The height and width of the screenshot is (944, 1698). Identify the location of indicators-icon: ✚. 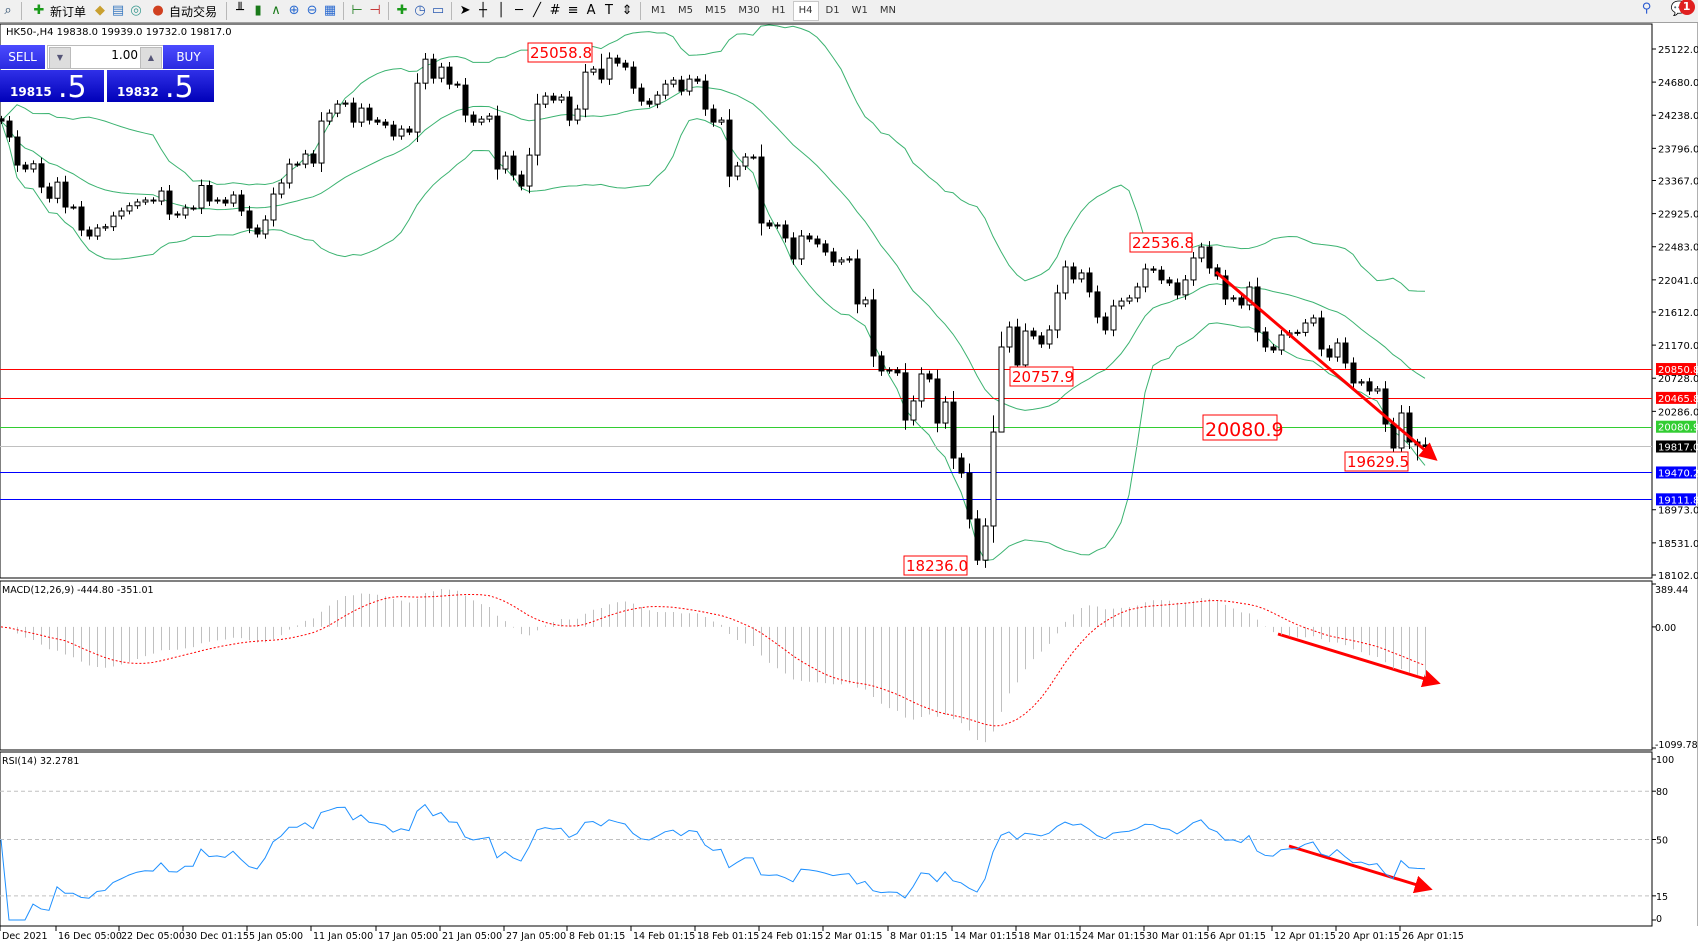
(402, 10).